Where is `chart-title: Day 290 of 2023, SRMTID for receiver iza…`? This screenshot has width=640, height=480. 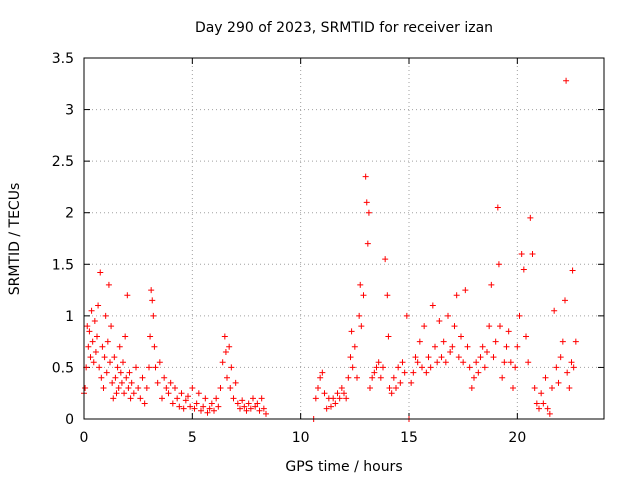 chart-title: Day 290 of 2023, SRMTID for receiver iza… is located at coordinates (344, 28).